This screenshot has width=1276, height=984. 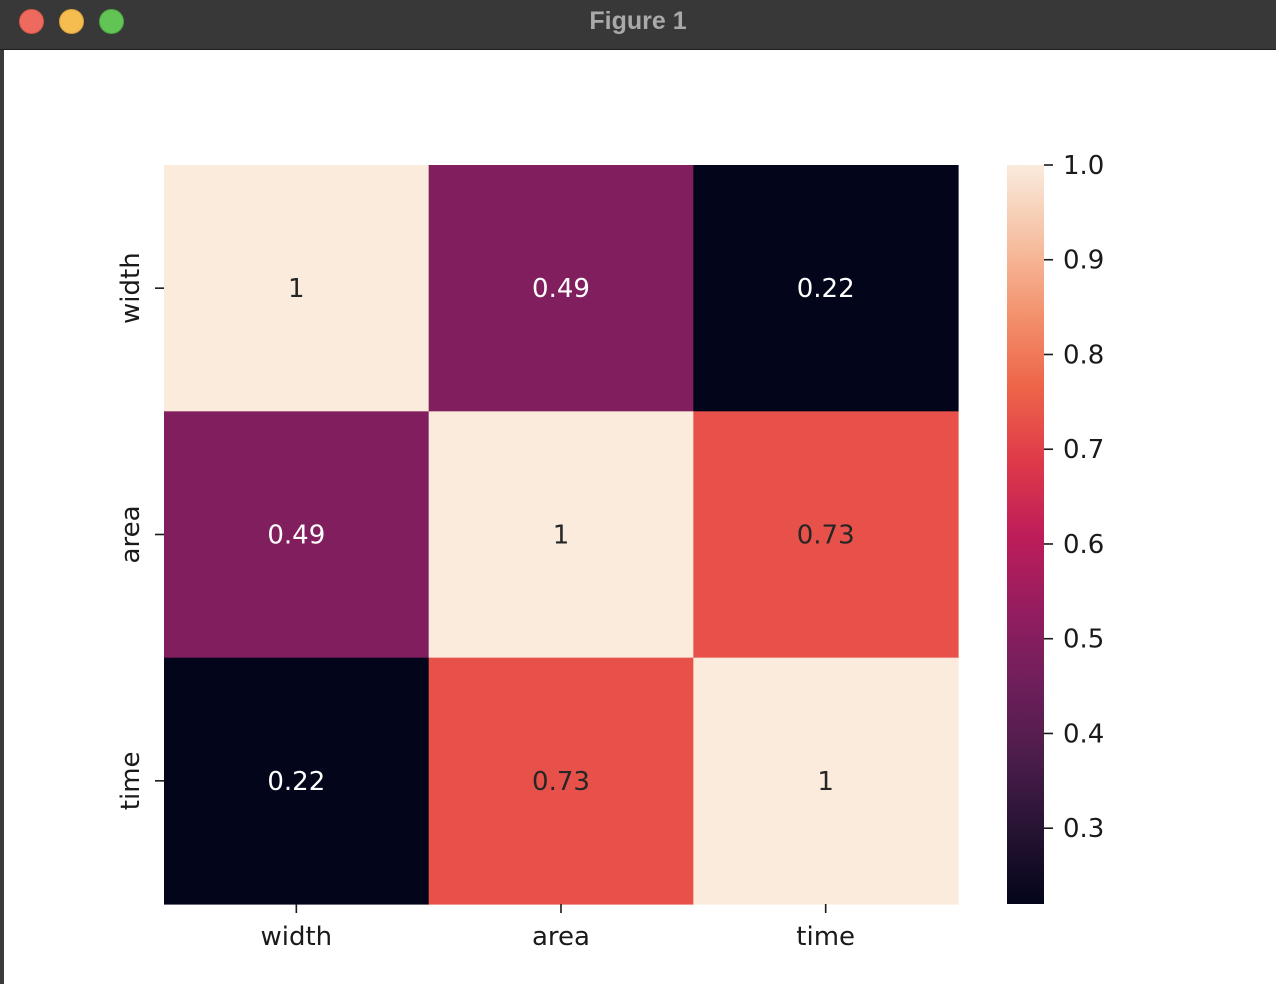 What do you see at coordinates (1083, 640) in the screenshot?
I see `colorbar-tick-label: 0.5` at bounding box center [1083, 640].